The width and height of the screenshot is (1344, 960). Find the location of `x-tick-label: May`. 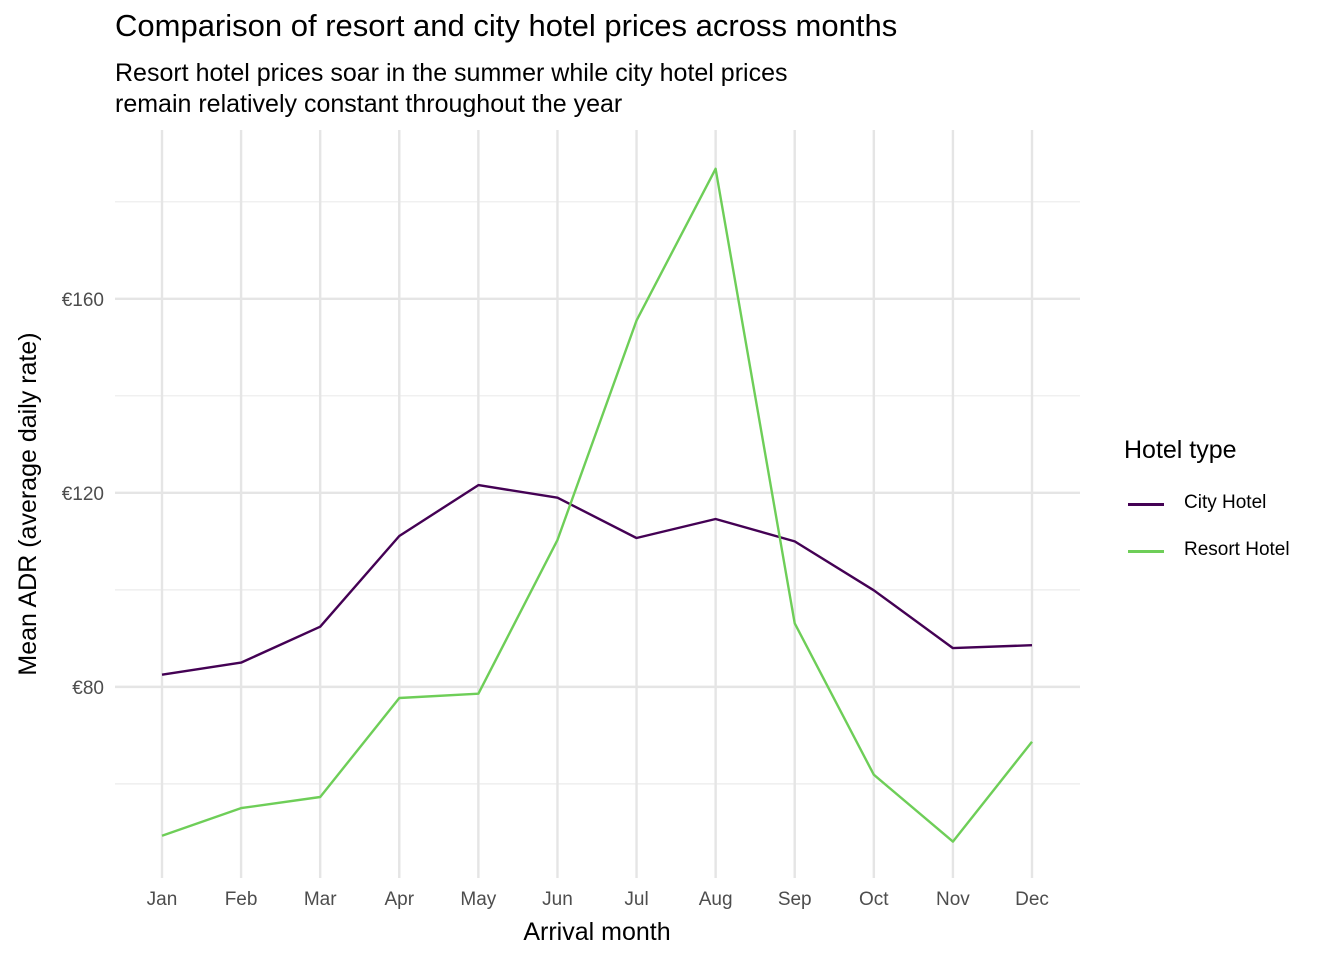

x-tick-label: May is located at coordinates (478, 899).